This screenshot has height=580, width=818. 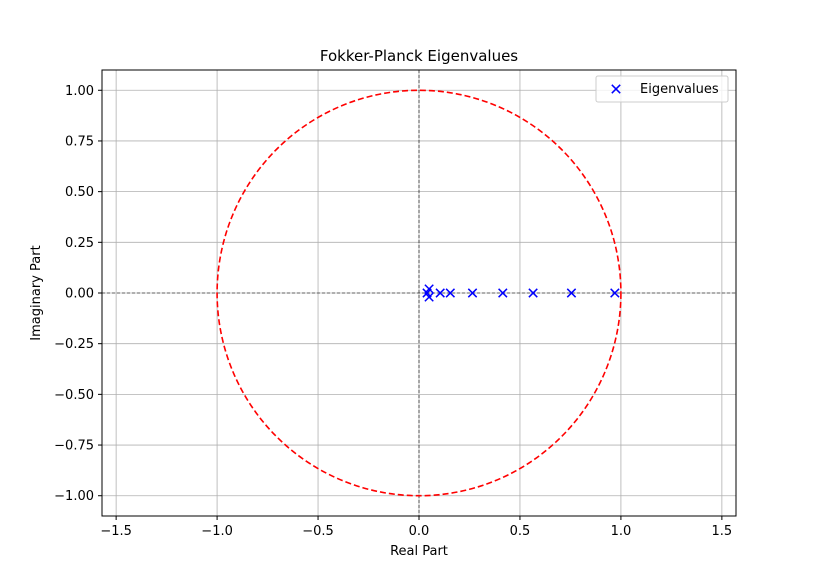 I want to click on y-tick-label: 0.00, so click(x=79, y=294).